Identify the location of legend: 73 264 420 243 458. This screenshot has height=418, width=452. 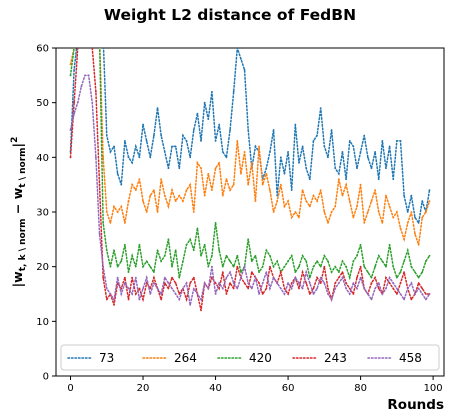
(250, 357).